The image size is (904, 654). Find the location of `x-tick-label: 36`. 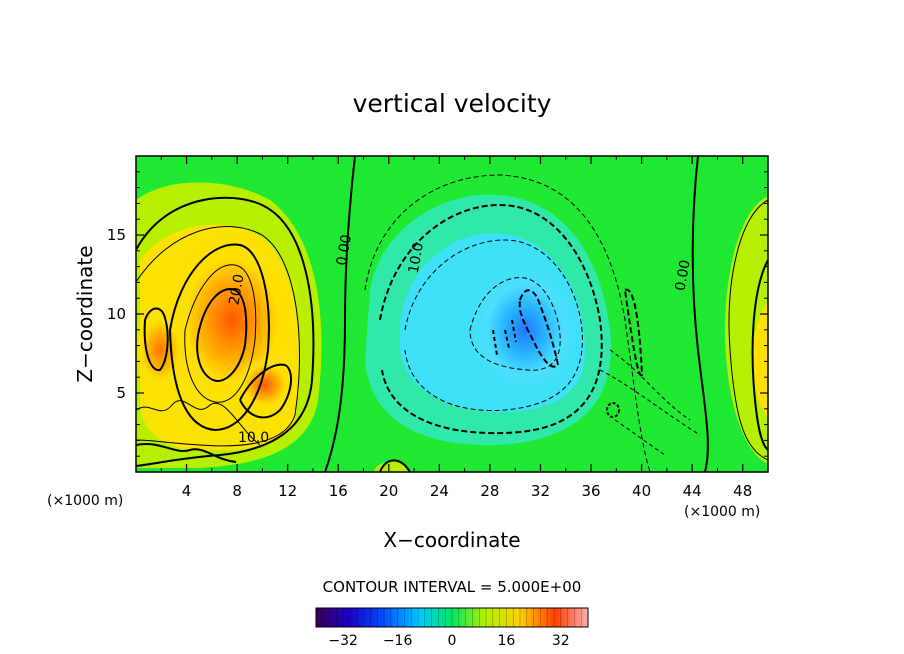

x-tick-label: 36 is located at coordinates (590, 491).